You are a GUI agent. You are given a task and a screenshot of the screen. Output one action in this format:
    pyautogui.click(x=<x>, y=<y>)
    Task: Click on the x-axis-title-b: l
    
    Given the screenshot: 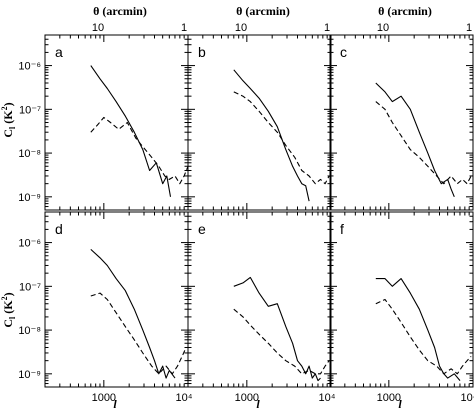 What is the action you would take?
    pyautogui.click(x=258, y=404)
    